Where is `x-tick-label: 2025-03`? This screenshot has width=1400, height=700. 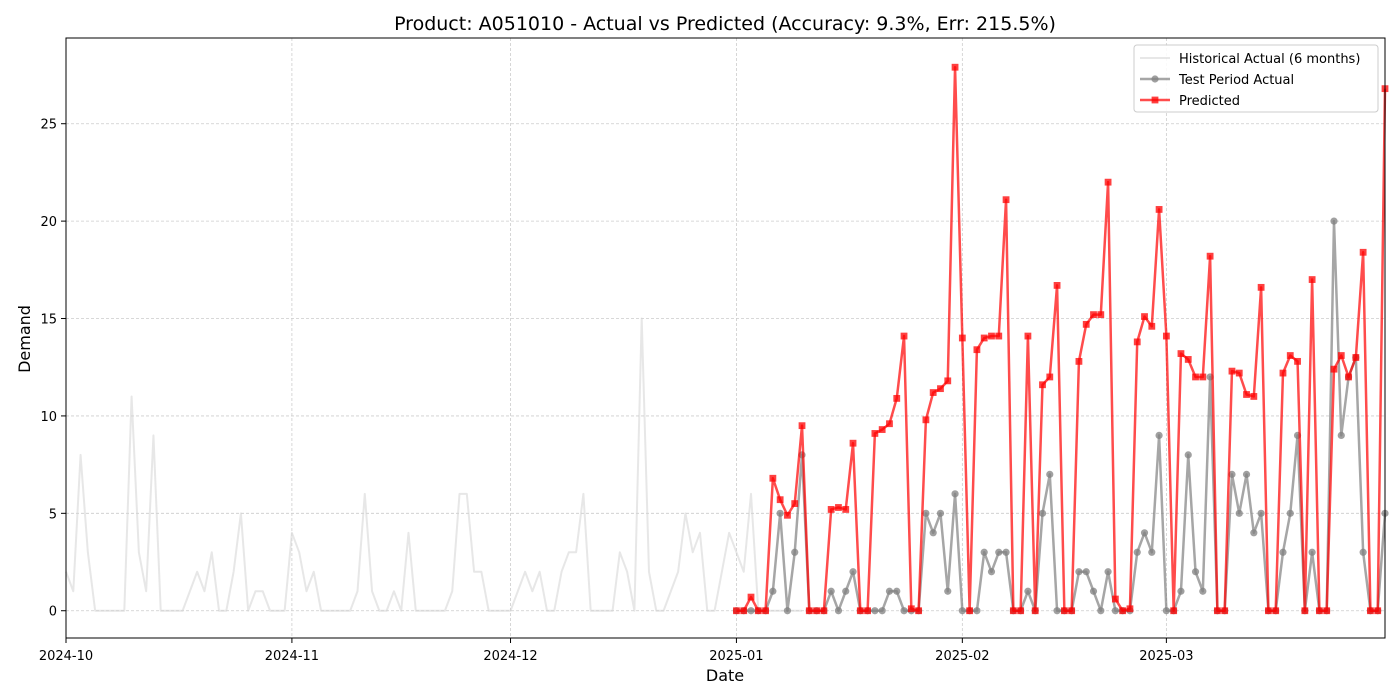 x-tick-label: 2025-03 is located at coordinates (1166, 656).